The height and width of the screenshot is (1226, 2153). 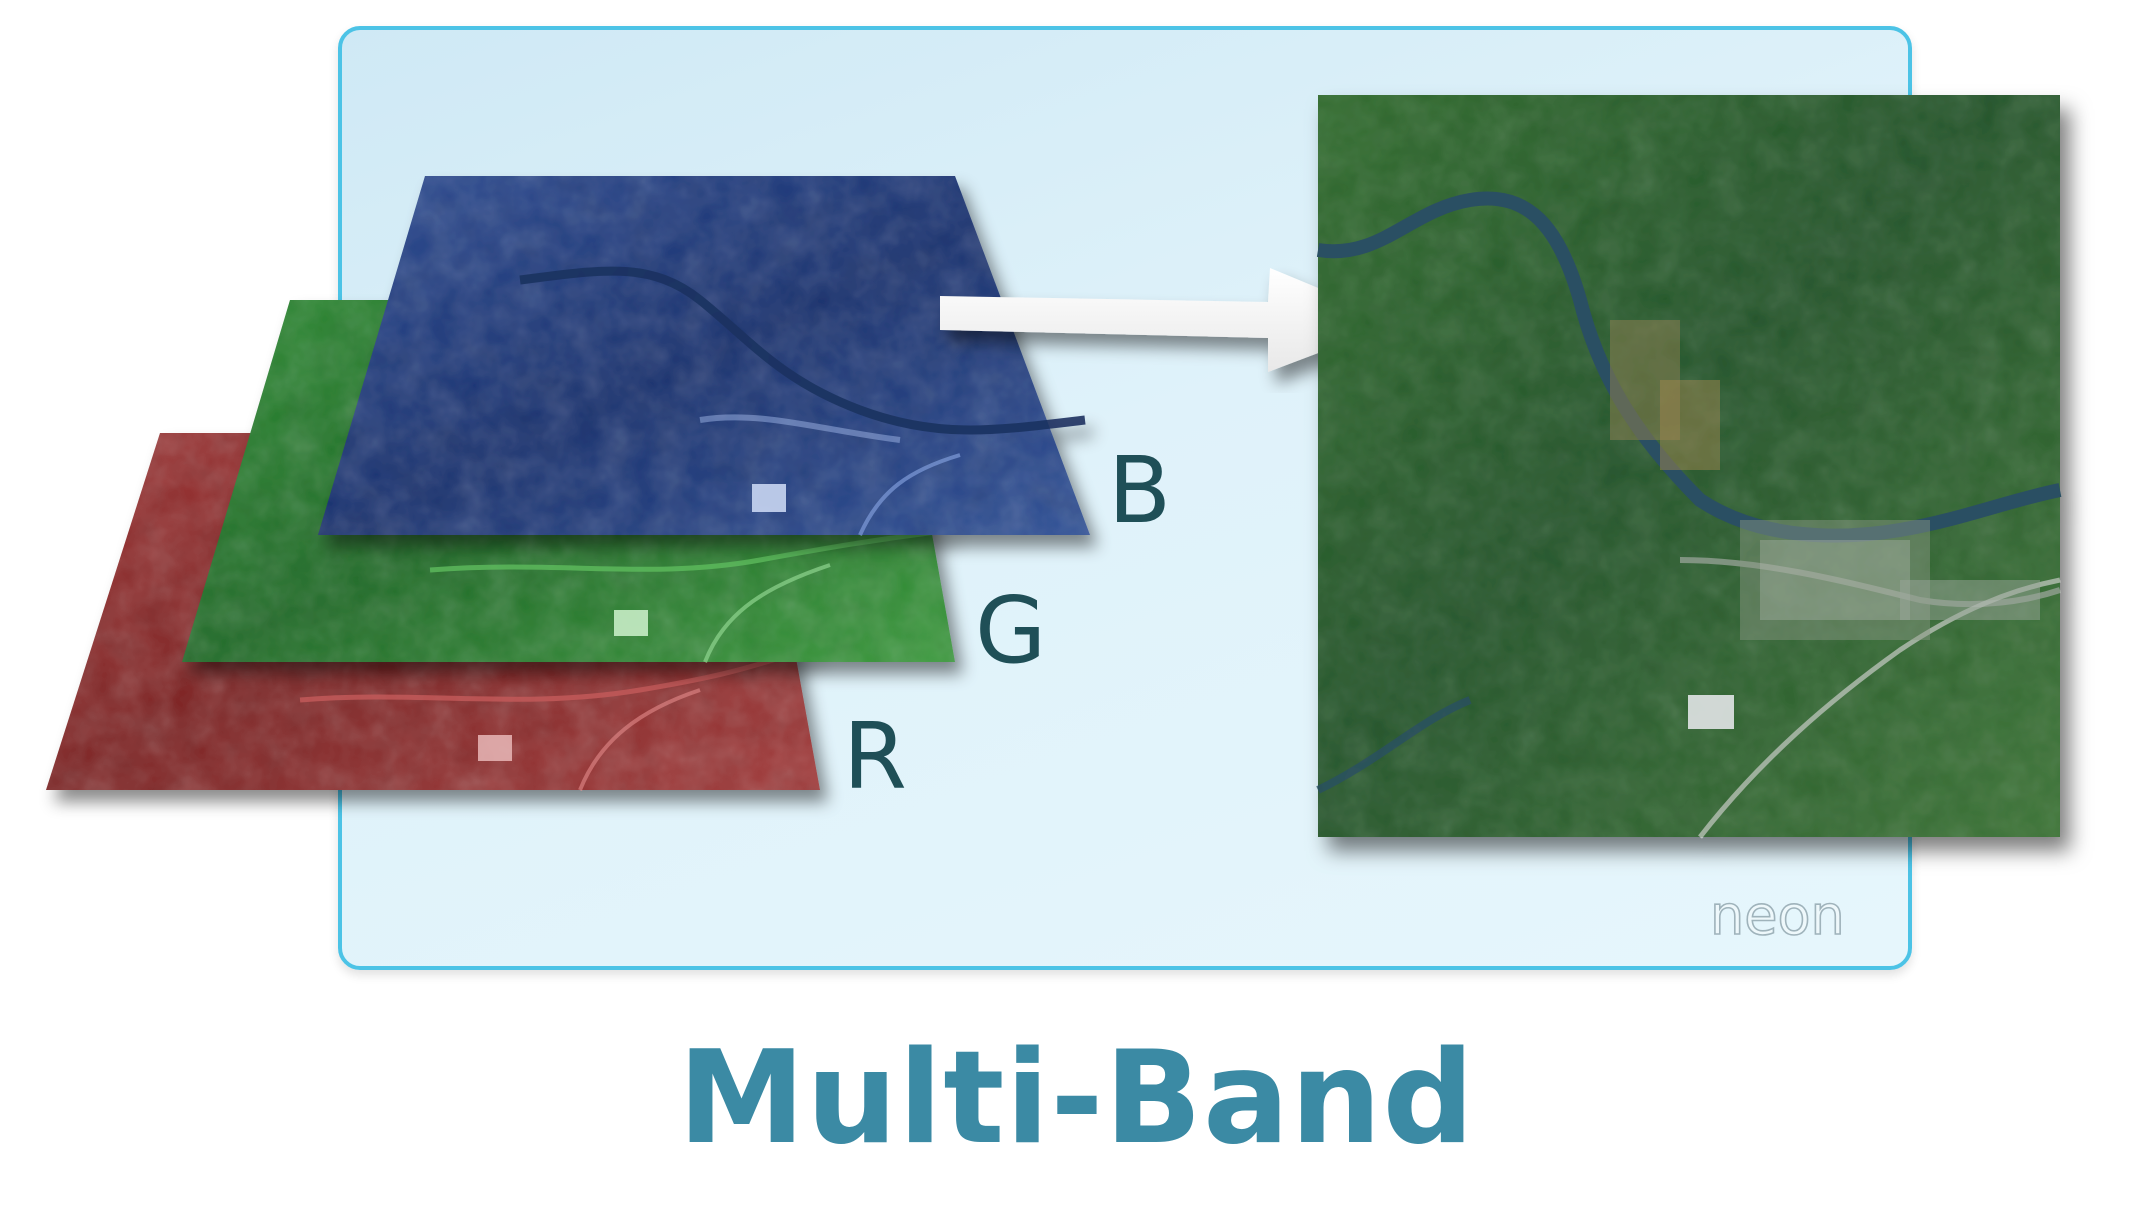 I want to click on red-band-label: R, so click(x=875, y=756).